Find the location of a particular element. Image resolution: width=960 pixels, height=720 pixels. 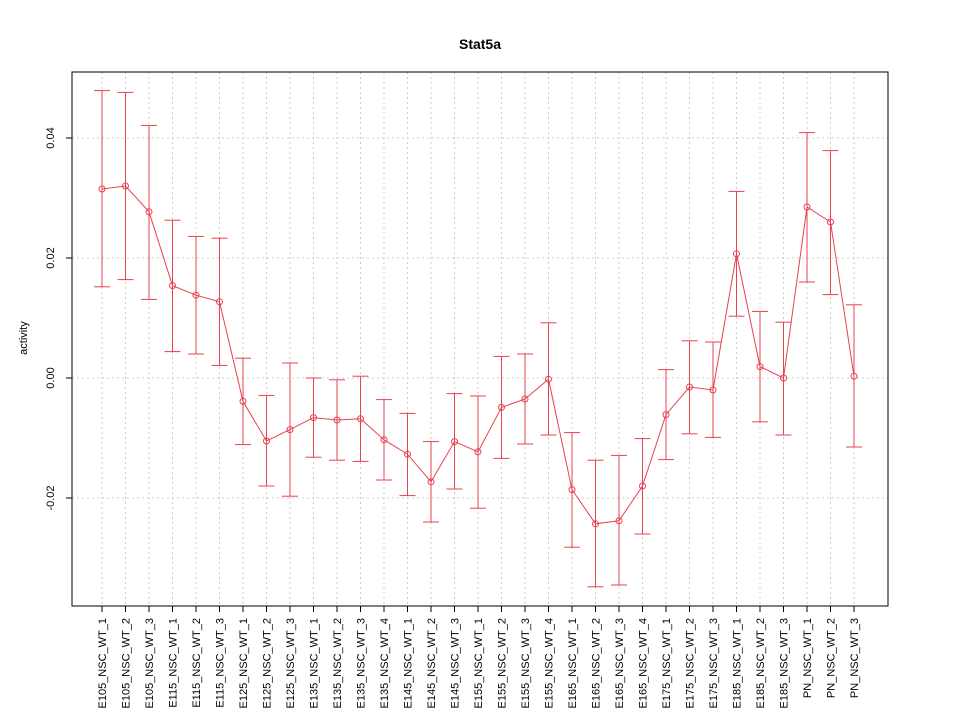

x-tick-label: E165_NSC_WT_2 is located at coordinates (597, 663).